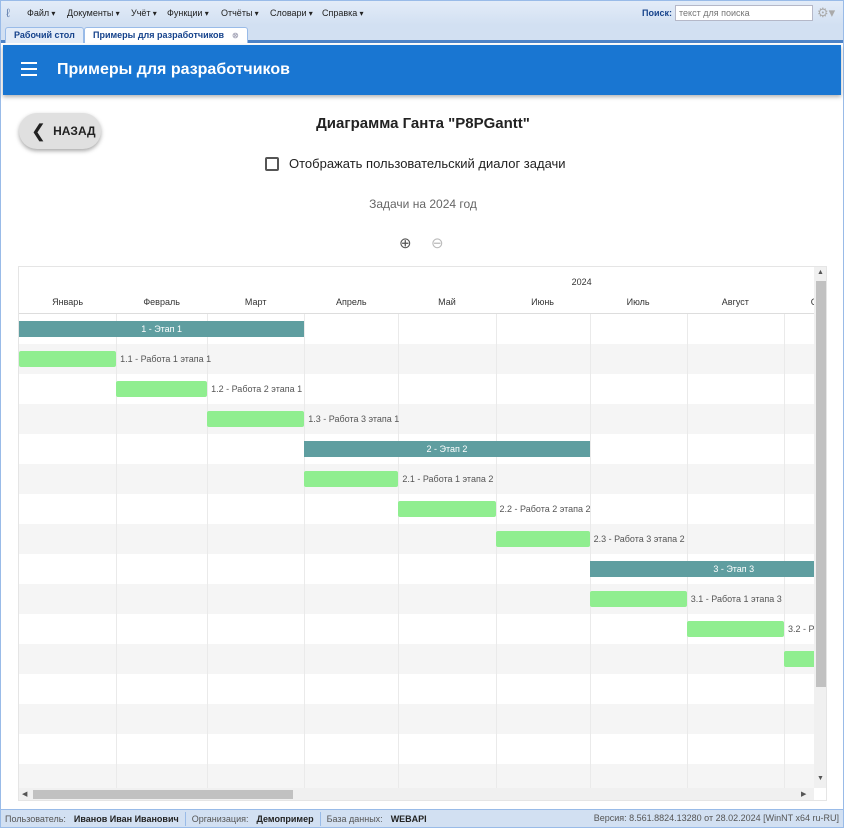  I want to click on tab-desktop: Рабочий стол, so click(44, 35).